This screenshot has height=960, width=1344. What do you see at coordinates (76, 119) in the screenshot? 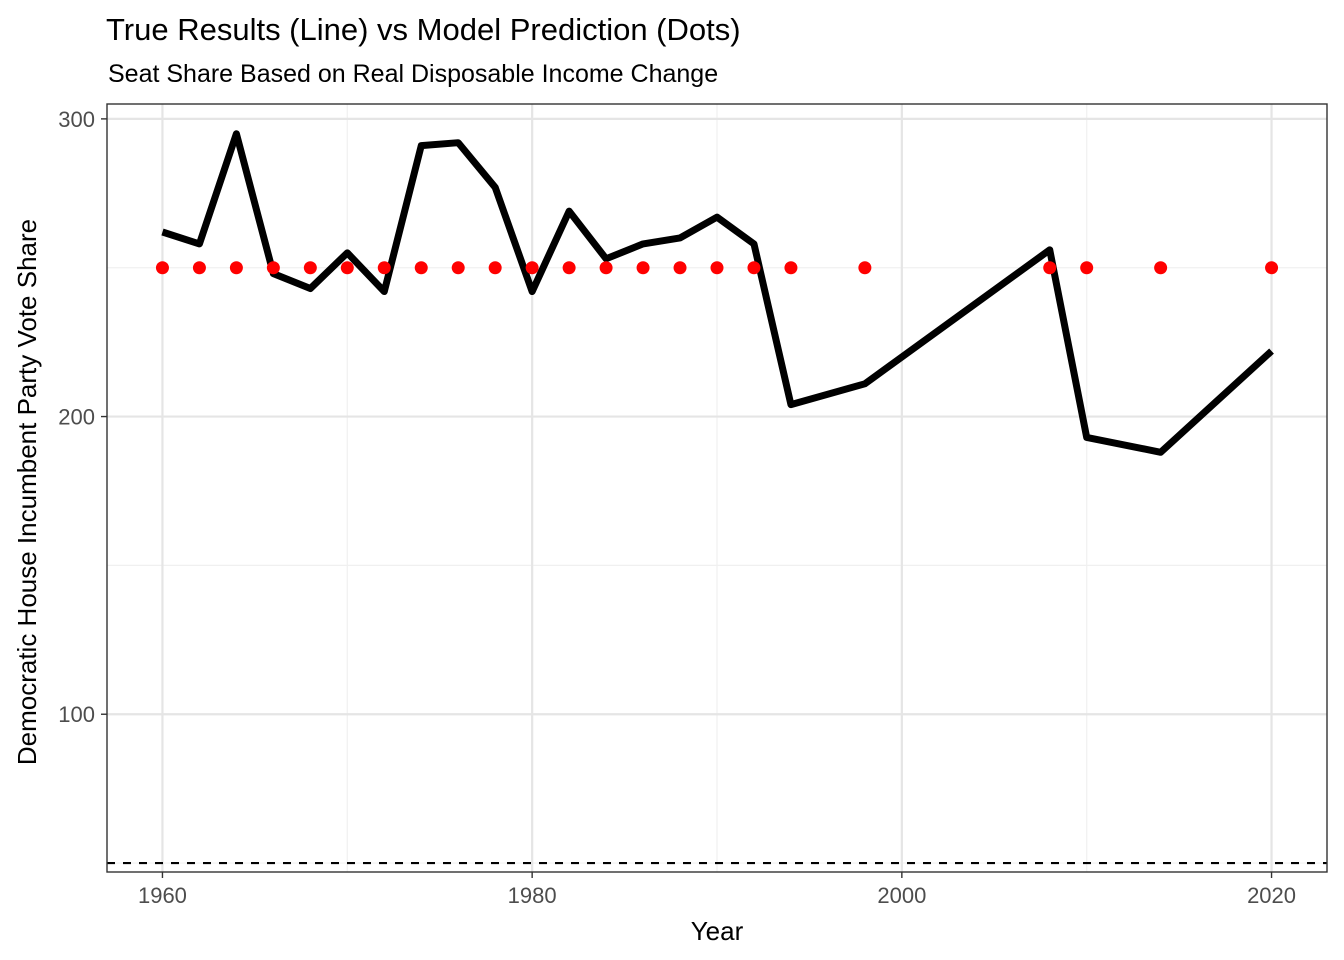
I see `y-tick-label: 300` at bounding box center [76, 119].